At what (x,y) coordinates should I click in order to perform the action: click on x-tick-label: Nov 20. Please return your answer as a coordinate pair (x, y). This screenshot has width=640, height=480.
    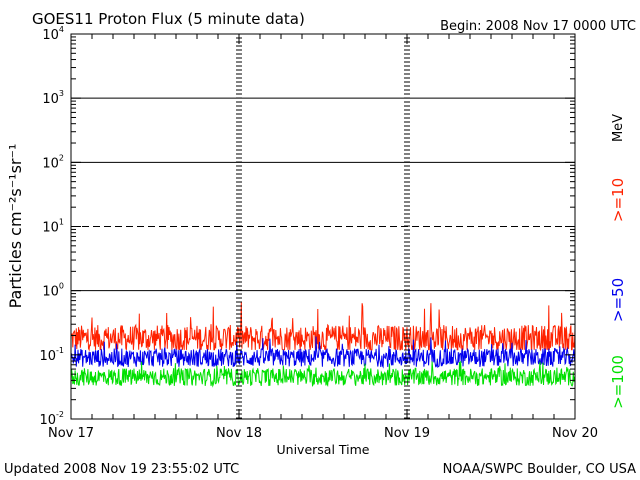
    Looking at the image, I should click on (575, 433).